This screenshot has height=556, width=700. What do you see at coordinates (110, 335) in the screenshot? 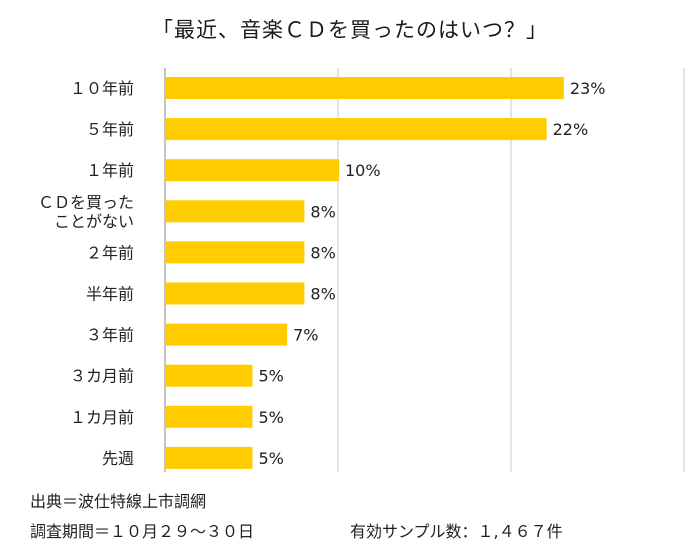
I see `category-label: ３年前` at bounding box center [110, 335].